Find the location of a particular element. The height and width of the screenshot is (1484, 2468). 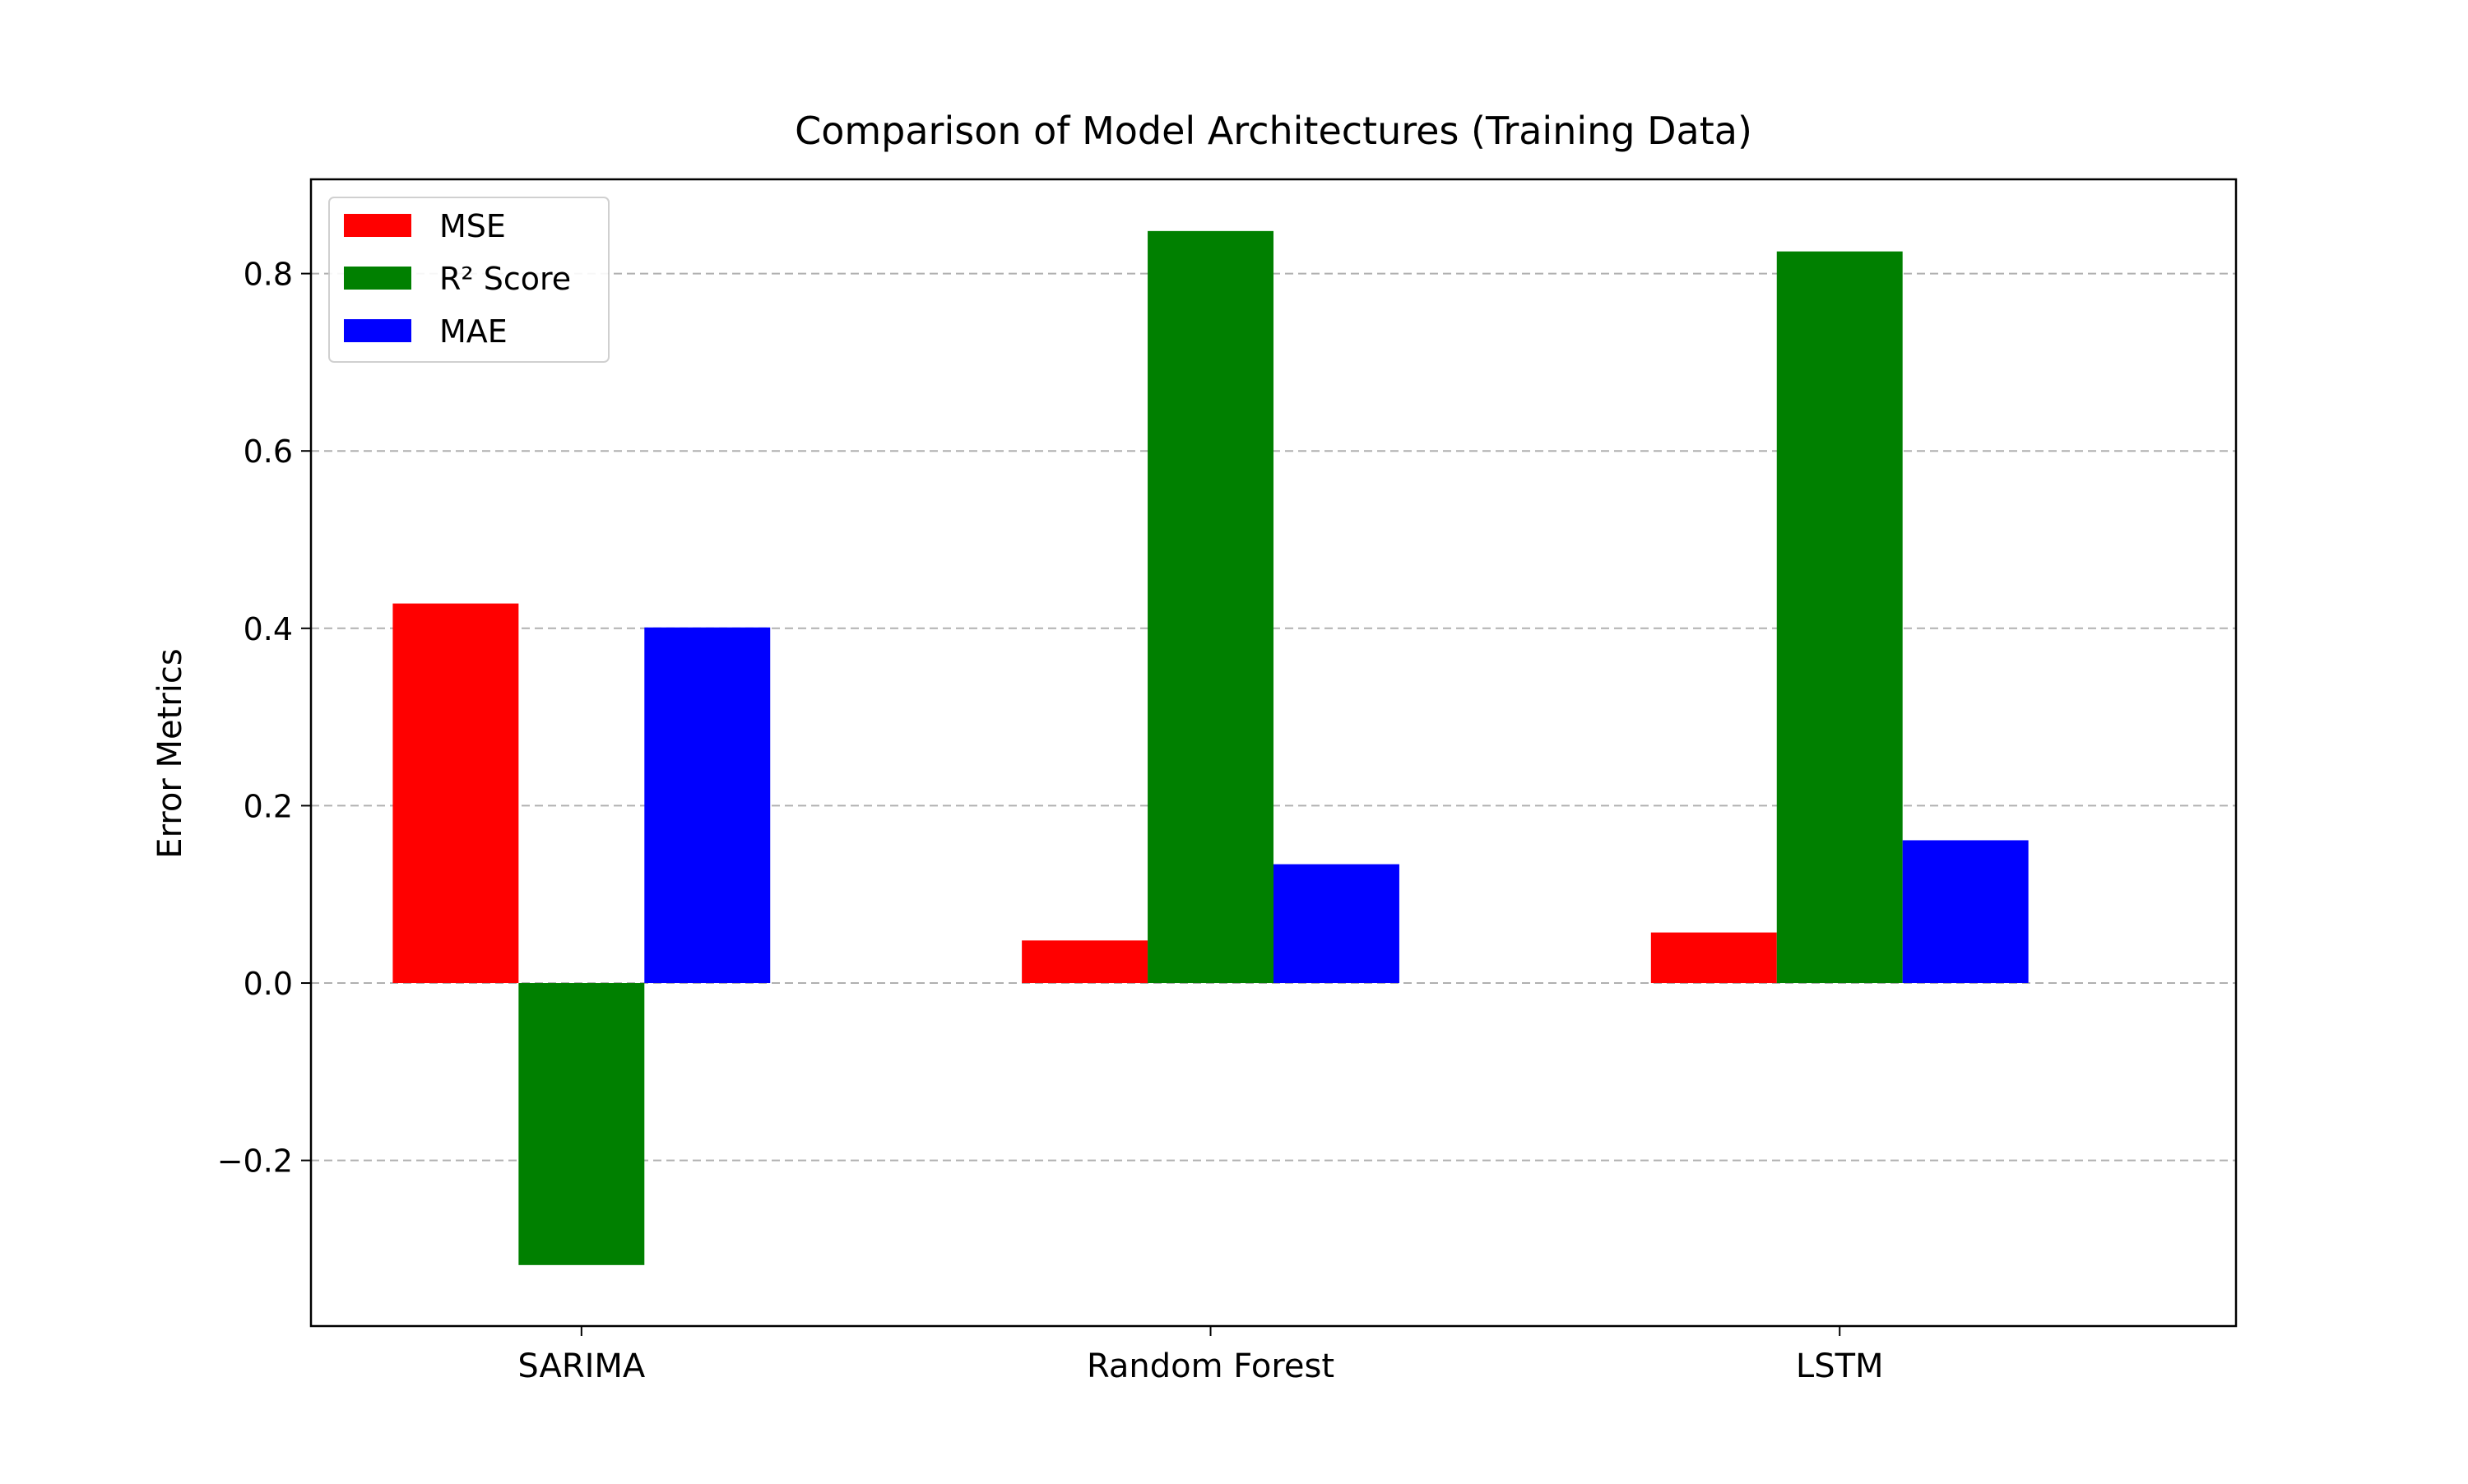

y-tick-label: 0.2 is located at coordinates (268, 806).